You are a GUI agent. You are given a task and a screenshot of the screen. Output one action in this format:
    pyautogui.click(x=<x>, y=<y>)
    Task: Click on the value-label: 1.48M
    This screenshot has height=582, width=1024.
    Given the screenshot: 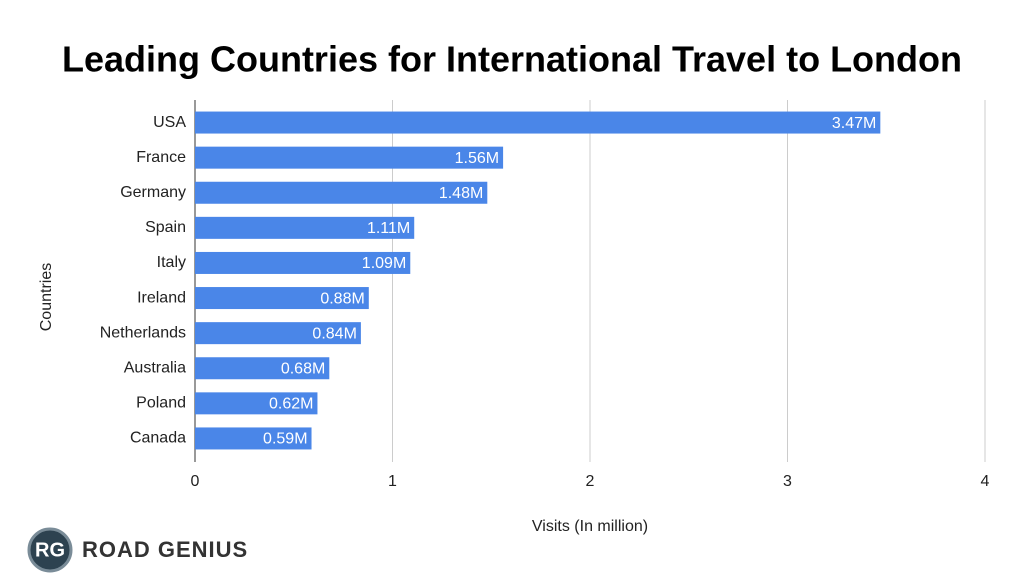 What is the action you would take?
    pyautogui.click(x=461, y=193)
    